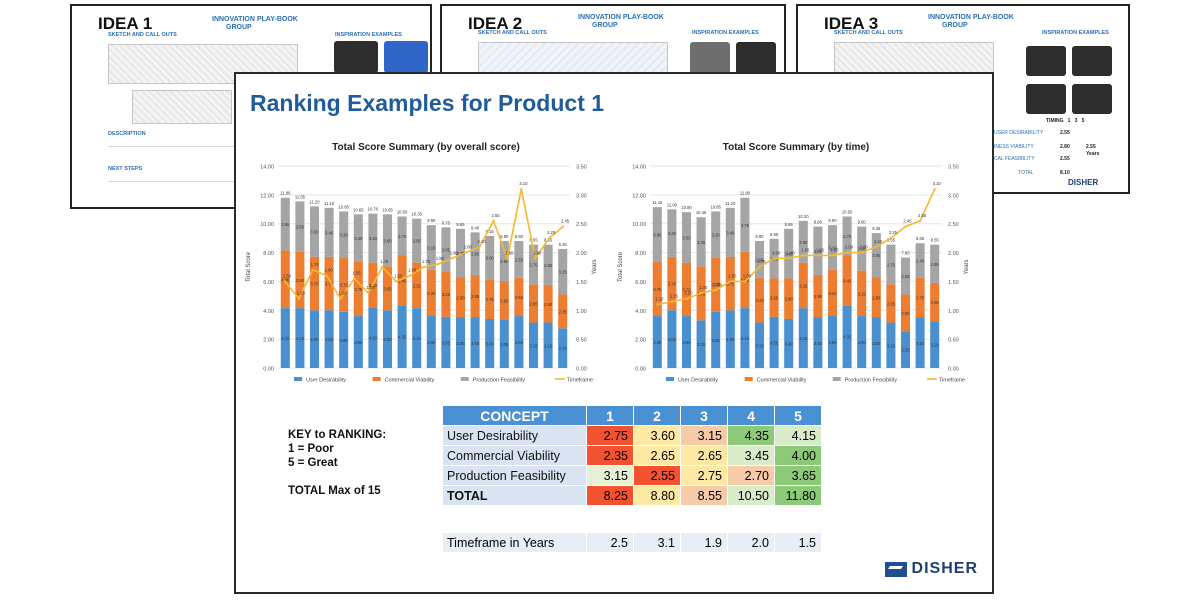 This screenshot has height=600, width=1200. Describe the element at coordinates (426, 147) in the screenshot. I see `chart-title: Total Score Summary (by overall score)` at that location.